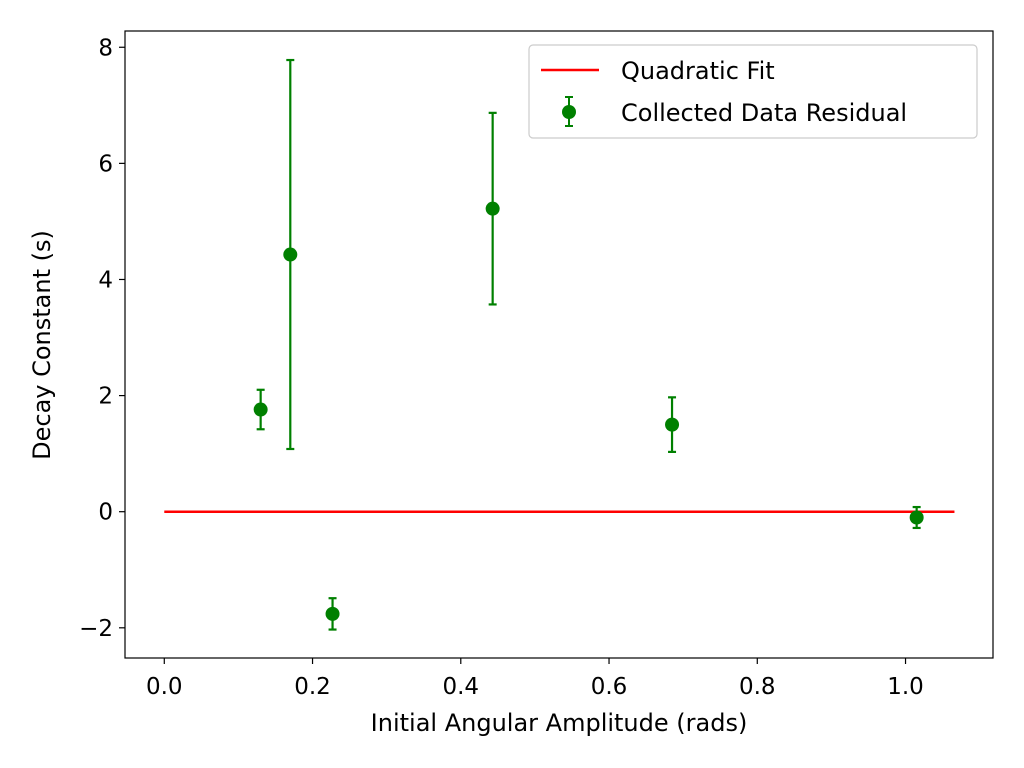 The height and width of the screenshot is (768, 1024). What do you see at coordinates (42, 345) in the screenshot?
I see `y-axis-label: Decay Constant (s)` at bounding box center [42, 345].